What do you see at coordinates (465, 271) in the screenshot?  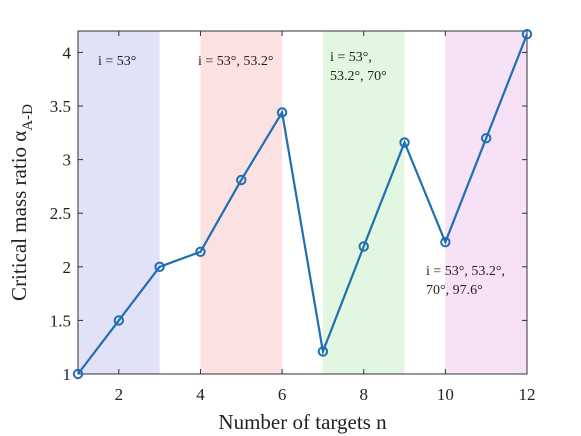 I see `region-label-4-line-1: i = 53°, 53.2°,` at bounding box center [465, 271].